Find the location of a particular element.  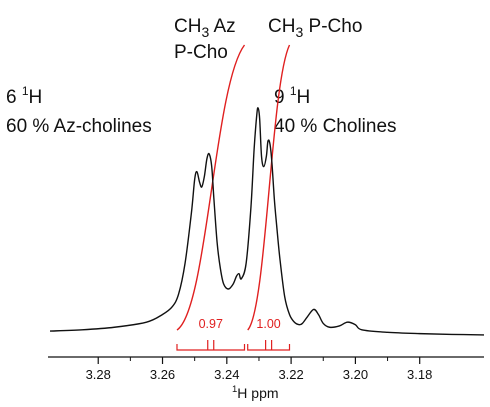

annotation-left-count-line1: 6 1H is located at coordinates (24, 96).